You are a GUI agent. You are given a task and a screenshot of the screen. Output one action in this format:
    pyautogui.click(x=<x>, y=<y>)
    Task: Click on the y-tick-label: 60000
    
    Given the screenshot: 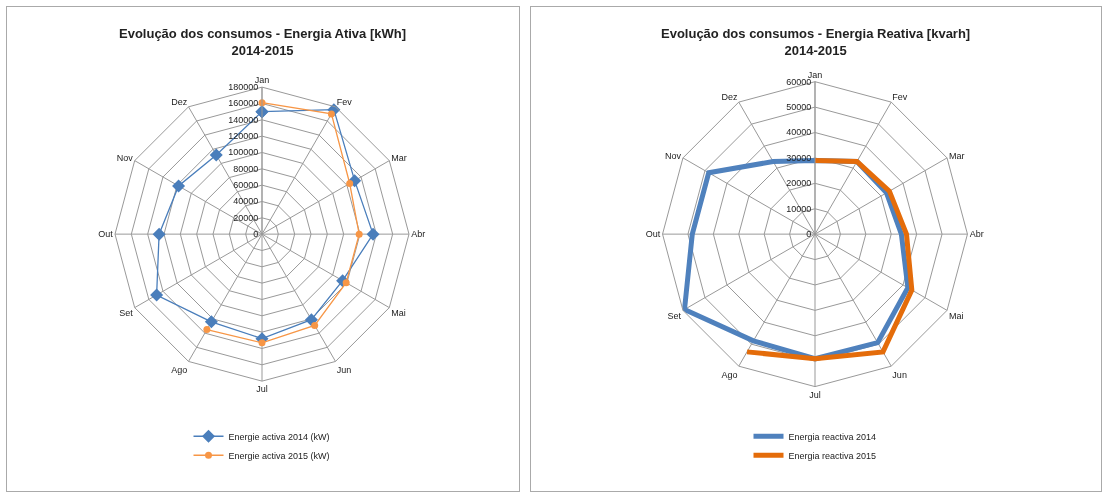 What is the action you would take?
    pyautogui.click(x=246, y=185)
    